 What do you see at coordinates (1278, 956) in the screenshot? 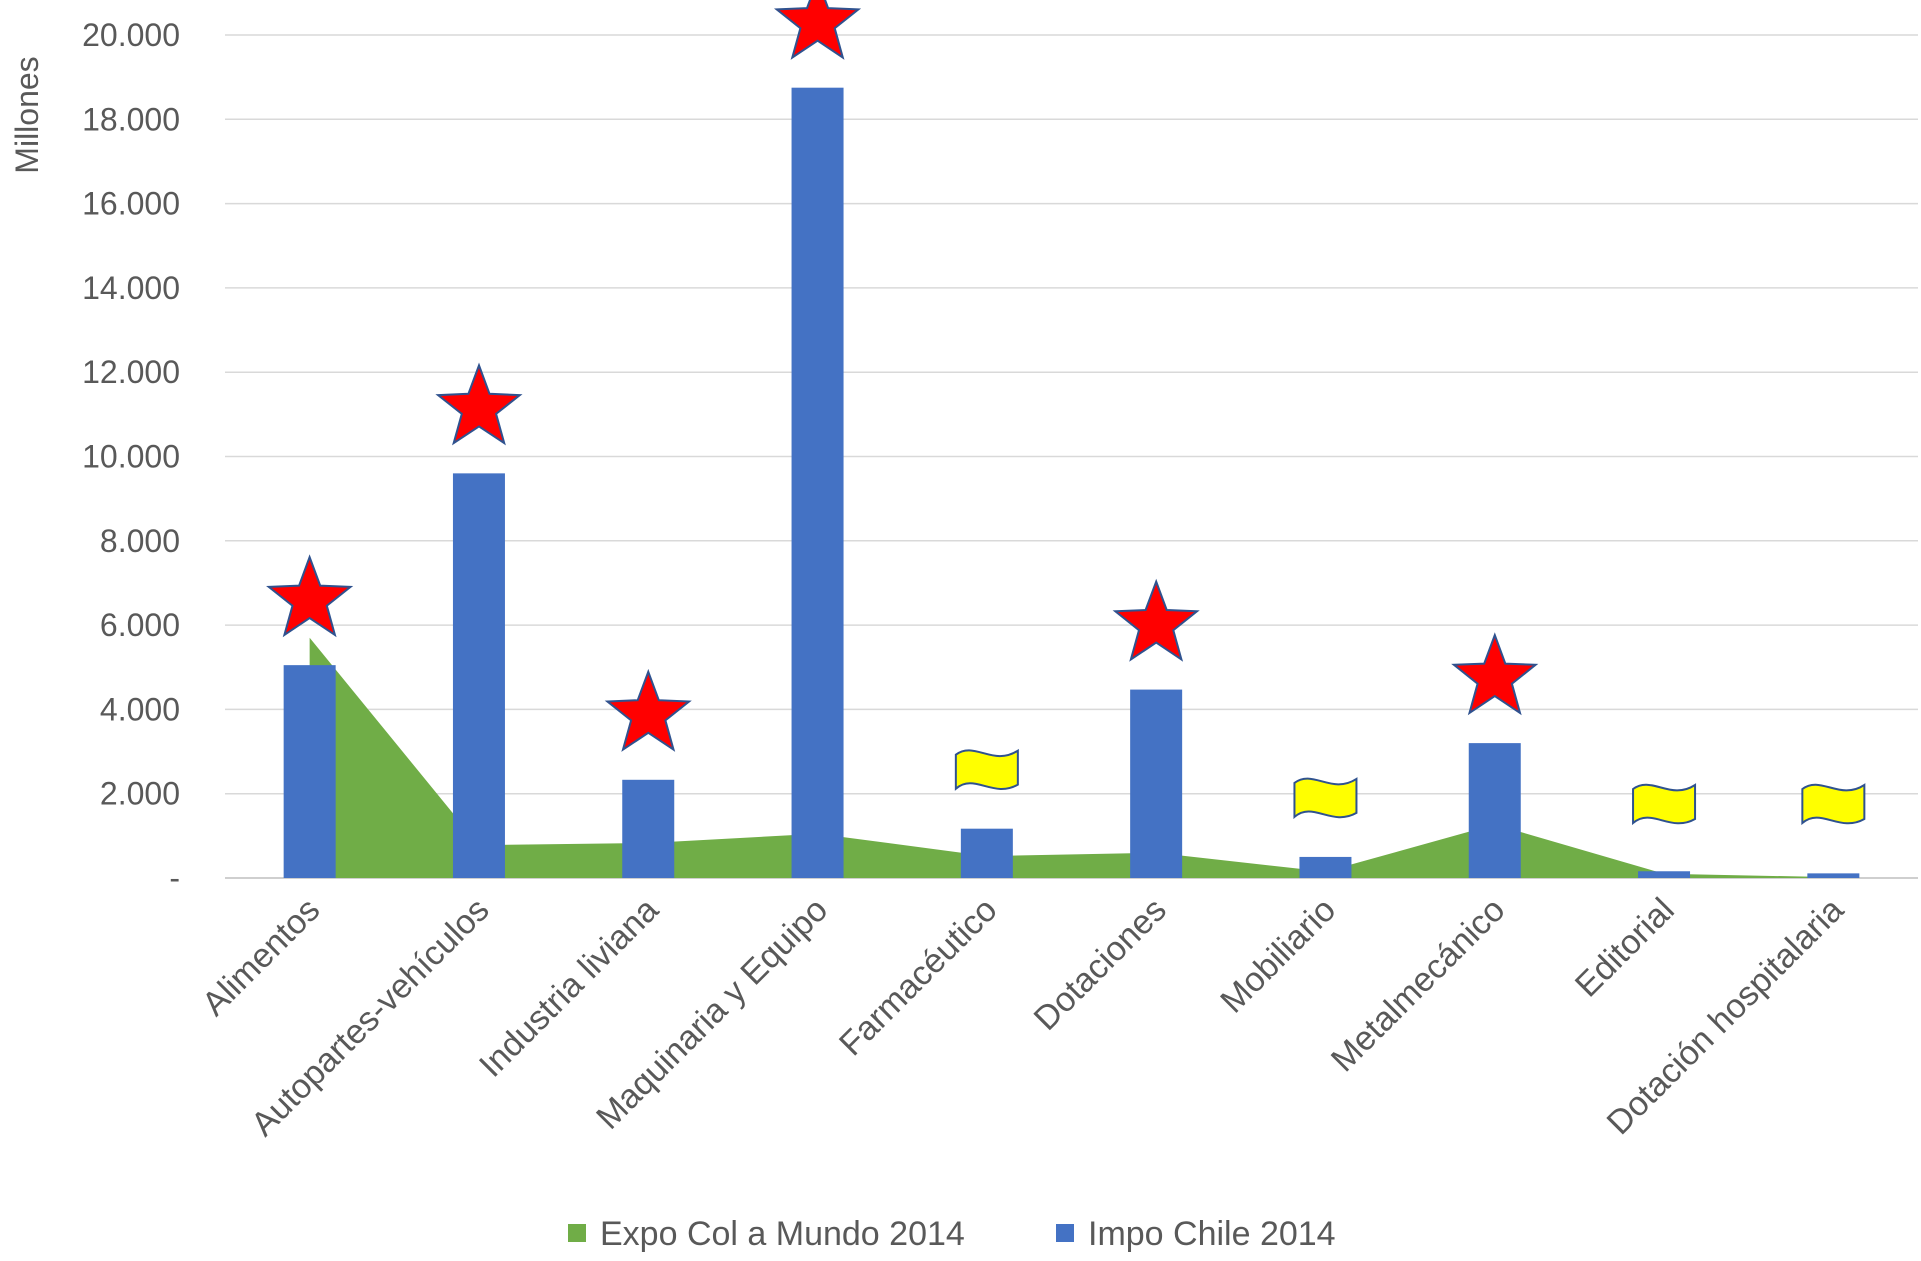
I see `x-category-label: Mobiliario` at bounding box center [1278, 956].